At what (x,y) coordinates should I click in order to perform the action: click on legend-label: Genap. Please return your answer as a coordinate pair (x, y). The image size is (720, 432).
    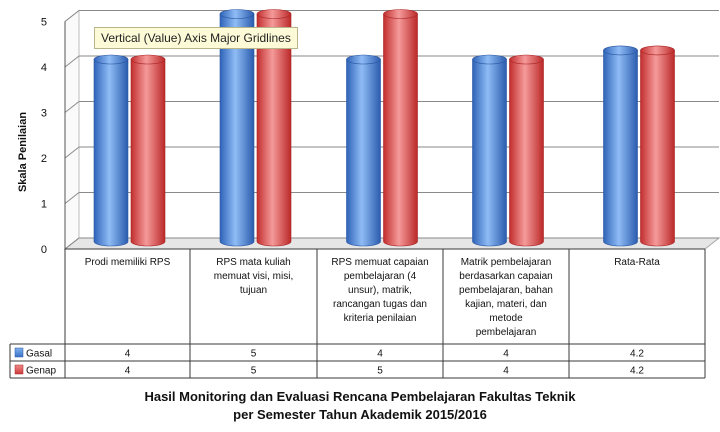
    Looking at the image, I should click on (41, 371).